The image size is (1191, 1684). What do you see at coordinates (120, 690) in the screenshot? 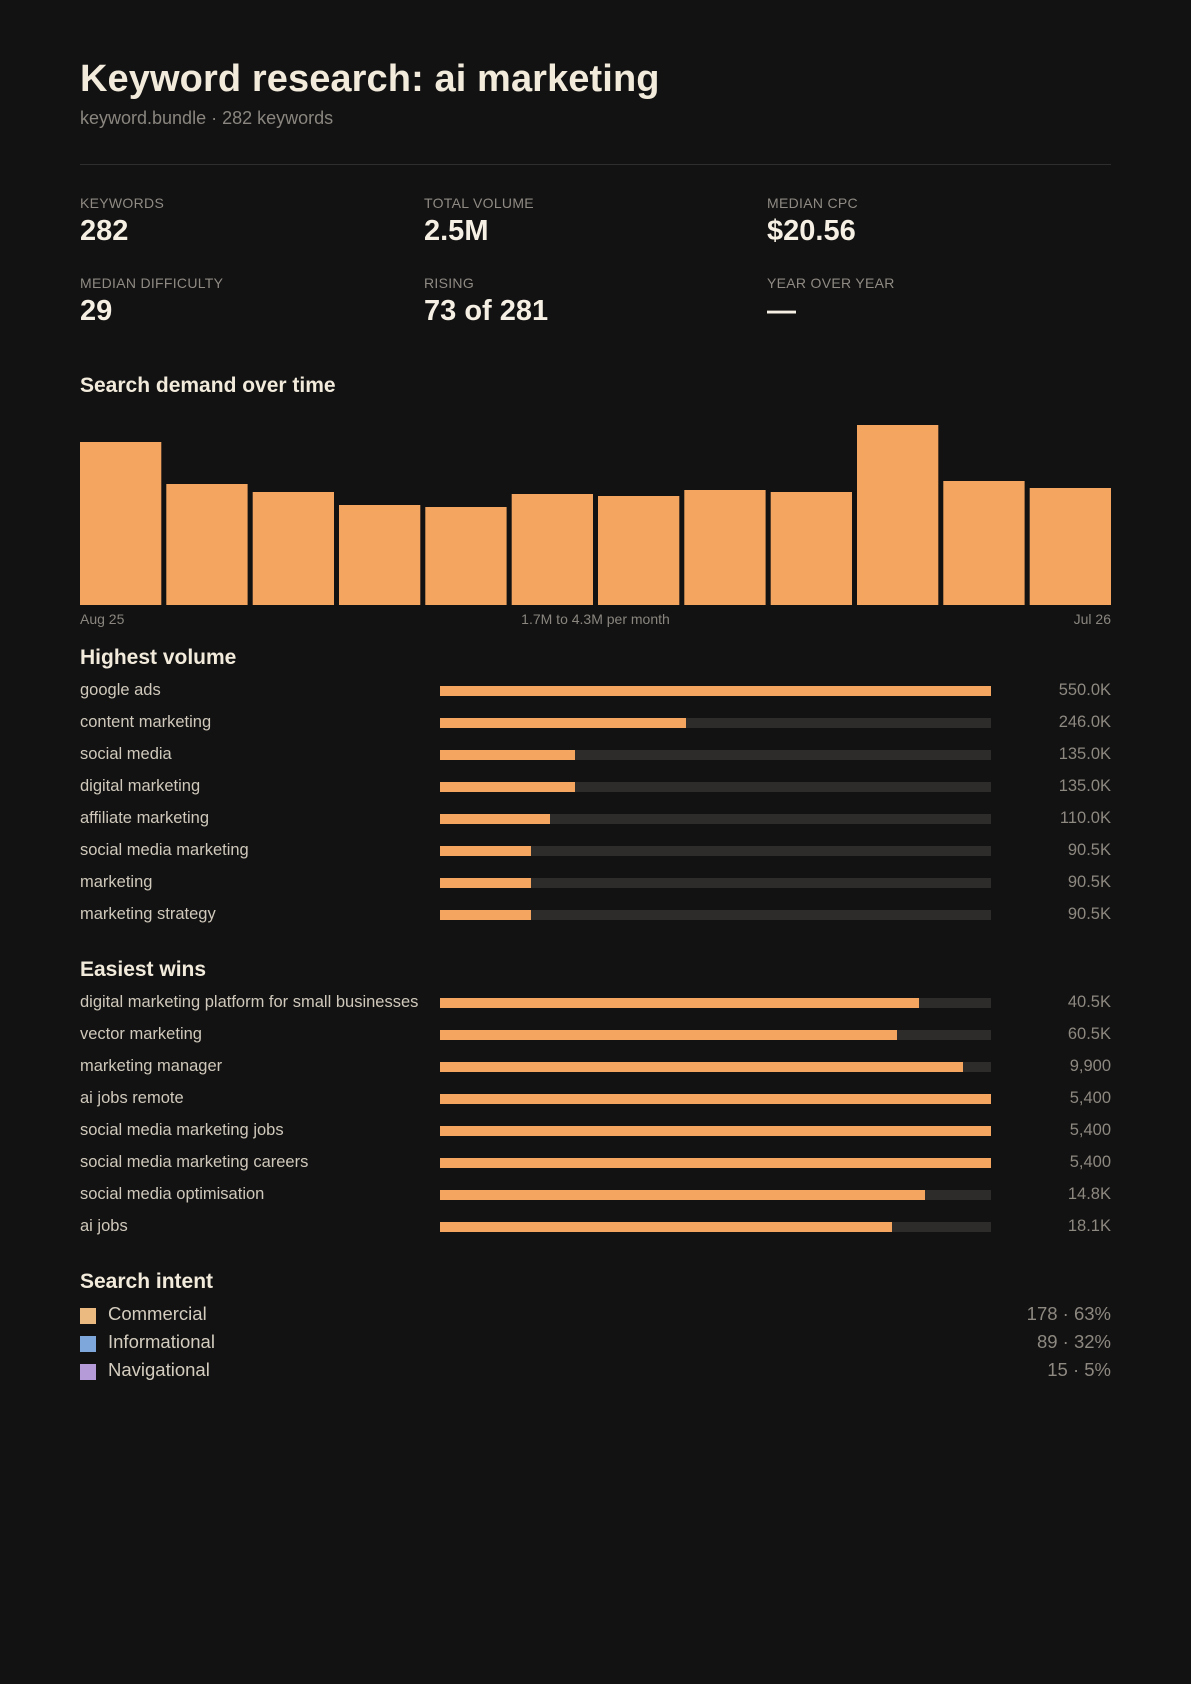
I see `keyword-name: google ads` at bounding box center [120, 690].